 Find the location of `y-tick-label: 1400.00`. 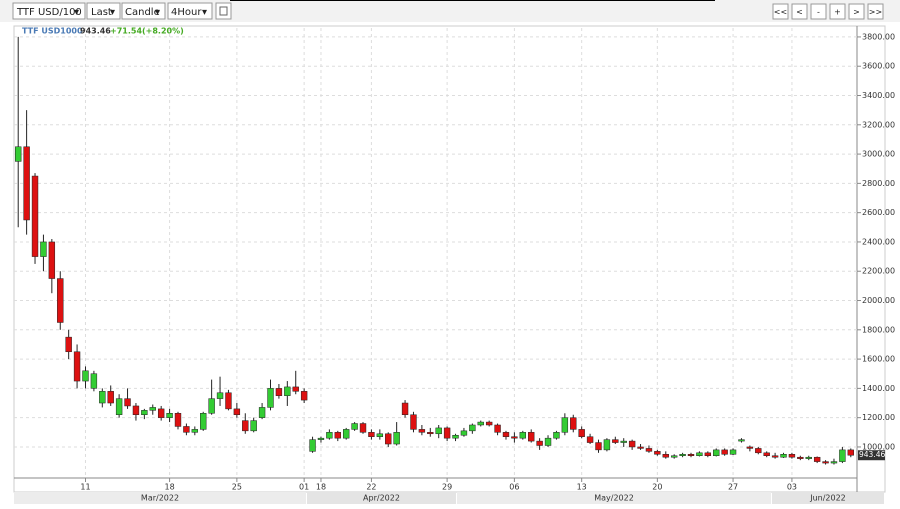

y-tick-label: 1400.00 is located at coordinates (878, 388).